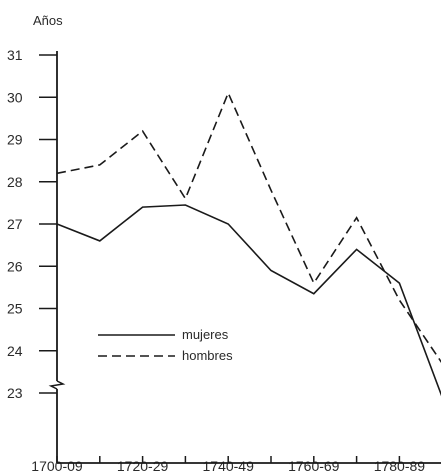 The width and height of the screenshot is (441, 475). What do you see at coordinates (400, 466) in the screenshot?
I see `x-tick-label: 1780-89` at bounding box center [400, 466].